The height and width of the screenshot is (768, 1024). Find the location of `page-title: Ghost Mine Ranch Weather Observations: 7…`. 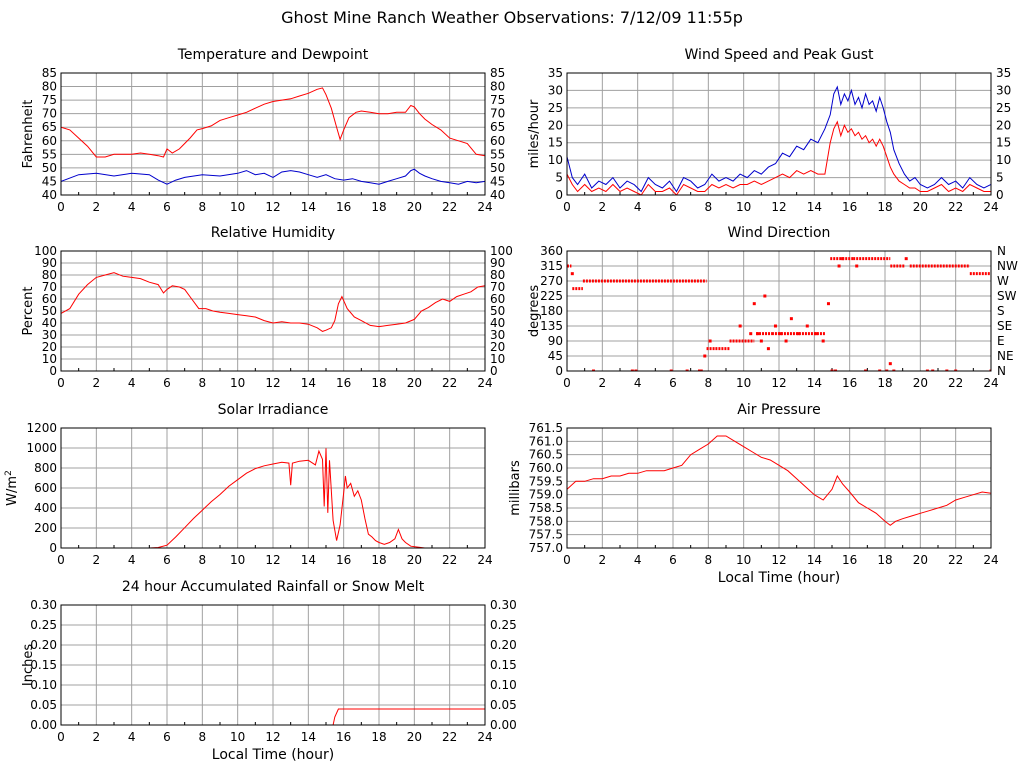

page-title: Ghost Mine Ranch Weather Observations: 7… is located at coordinates (512, 17).